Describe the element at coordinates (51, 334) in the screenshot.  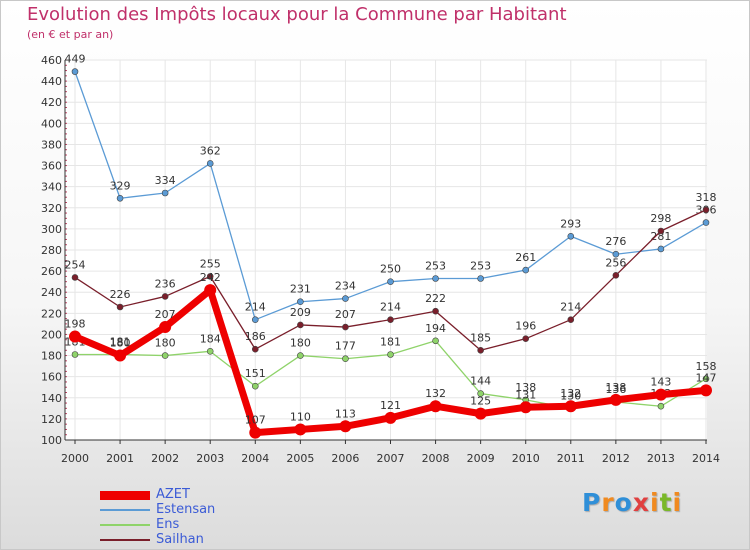
I see `y-tick-label: 200` at that location.